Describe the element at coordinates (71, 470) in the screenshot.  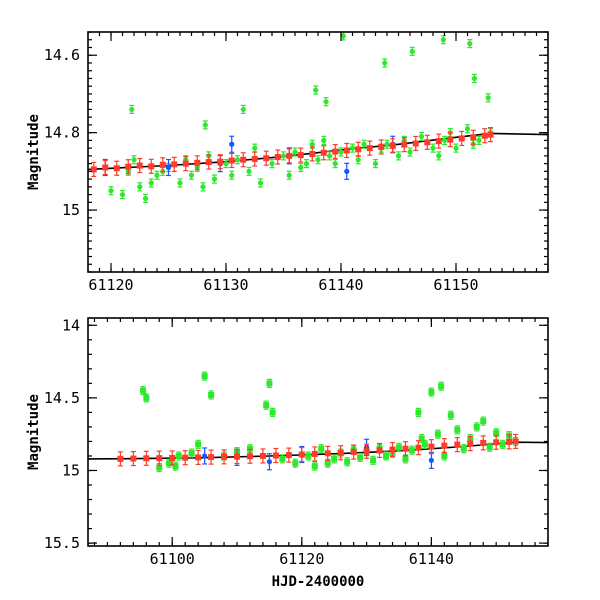
I see `y-tick-label: 15` at that location.